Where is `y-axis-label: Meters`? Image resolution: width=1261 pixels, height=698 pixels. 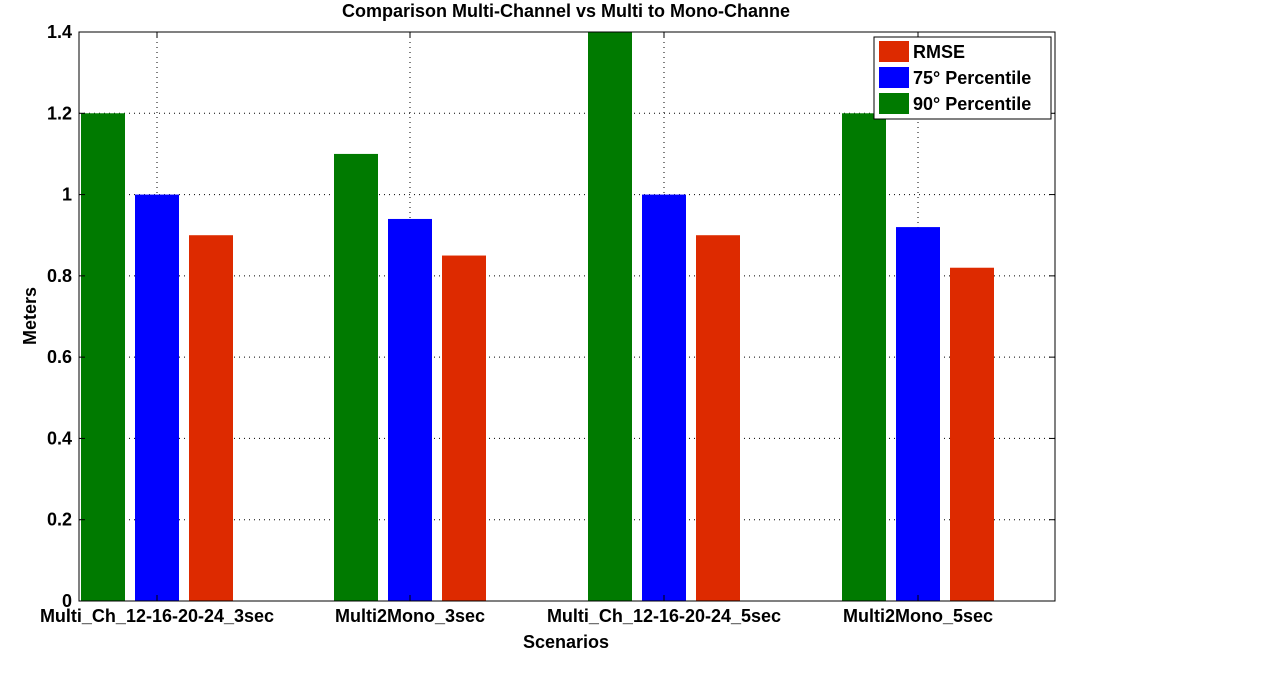 y-axis-label: Meters is located at coordinates (30, 316).